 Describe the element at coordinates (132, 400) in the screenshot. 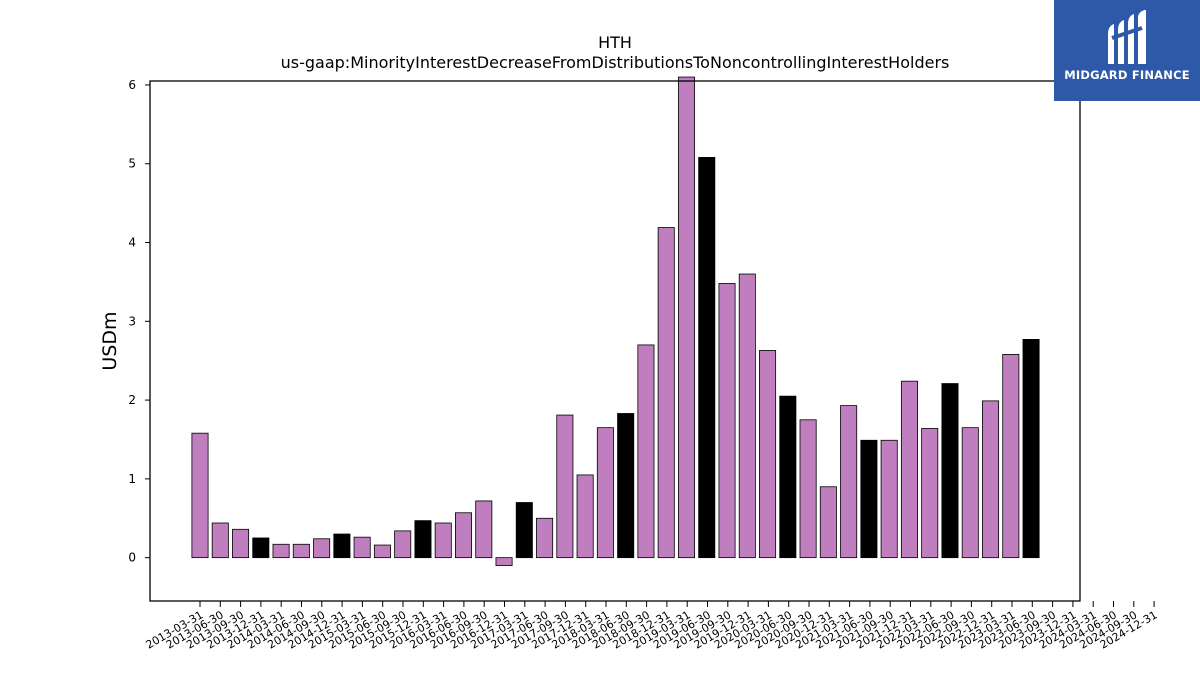

I see `y-tick-label: 2` at that location.